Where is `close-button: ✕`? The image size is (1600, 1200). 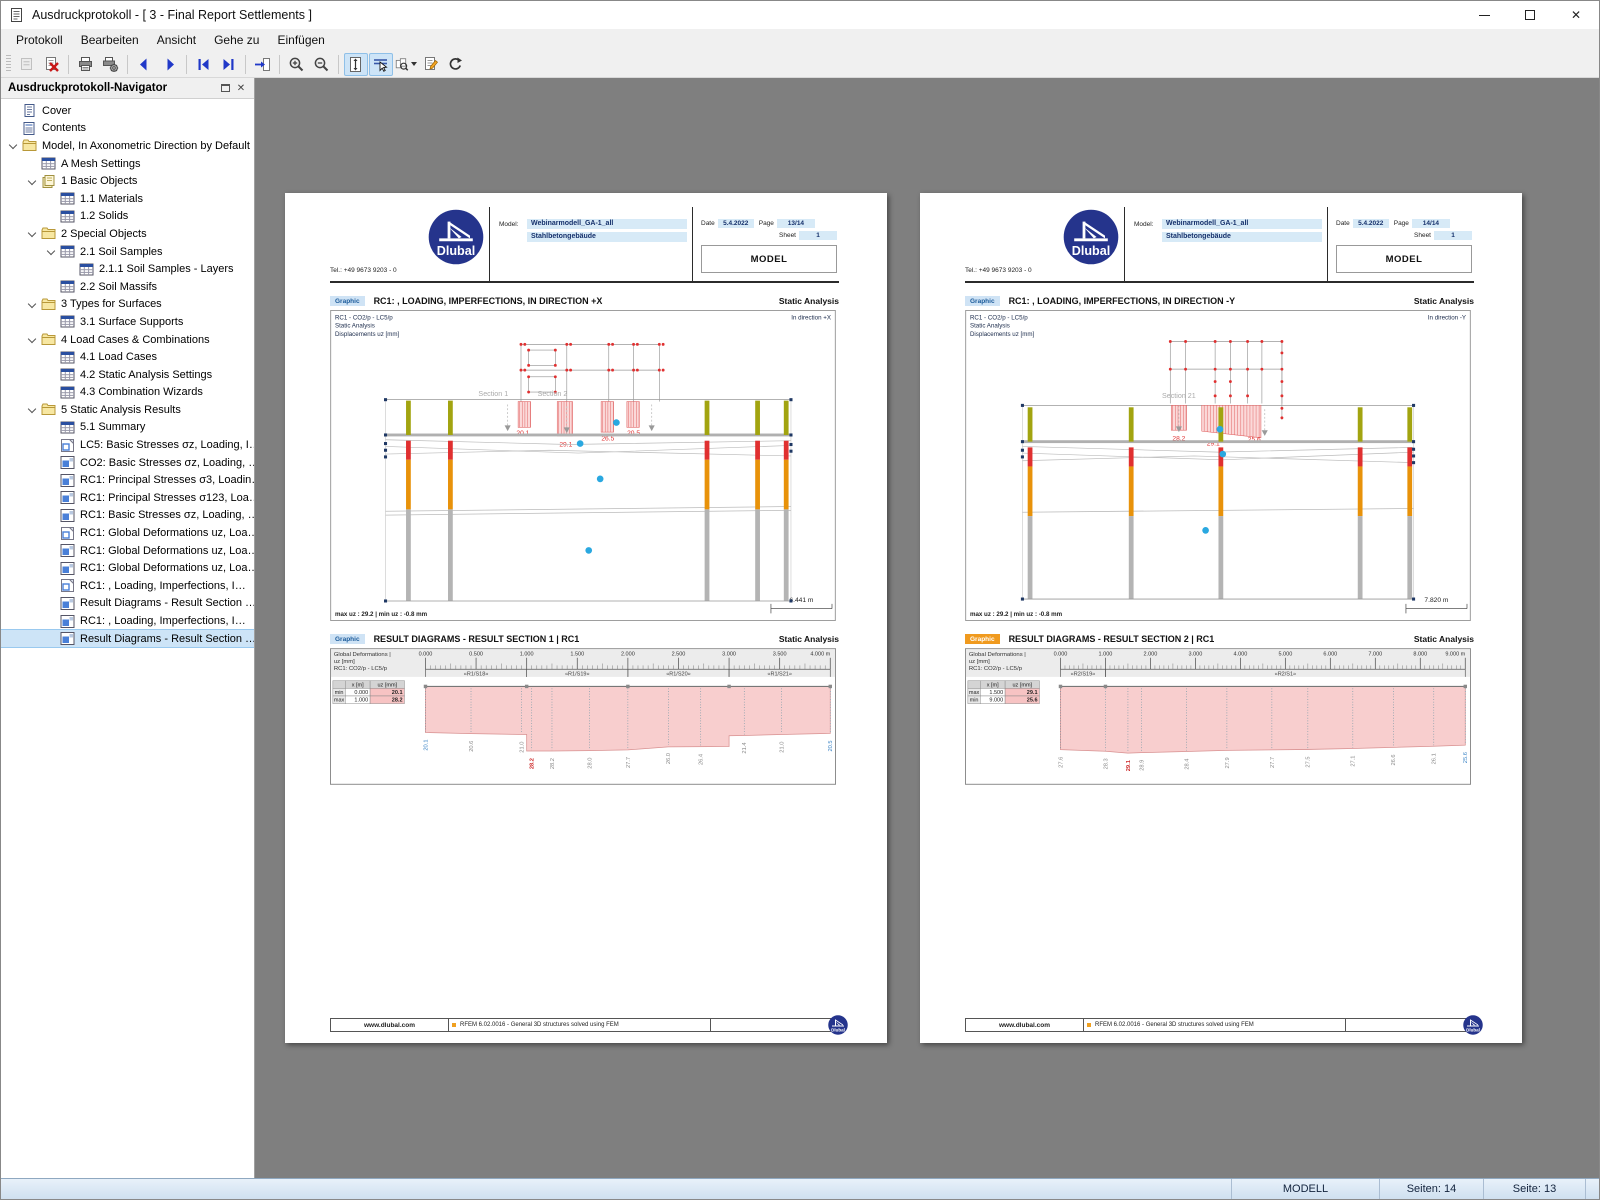 close-button: ✕ is located at coordinates (1576, 15).